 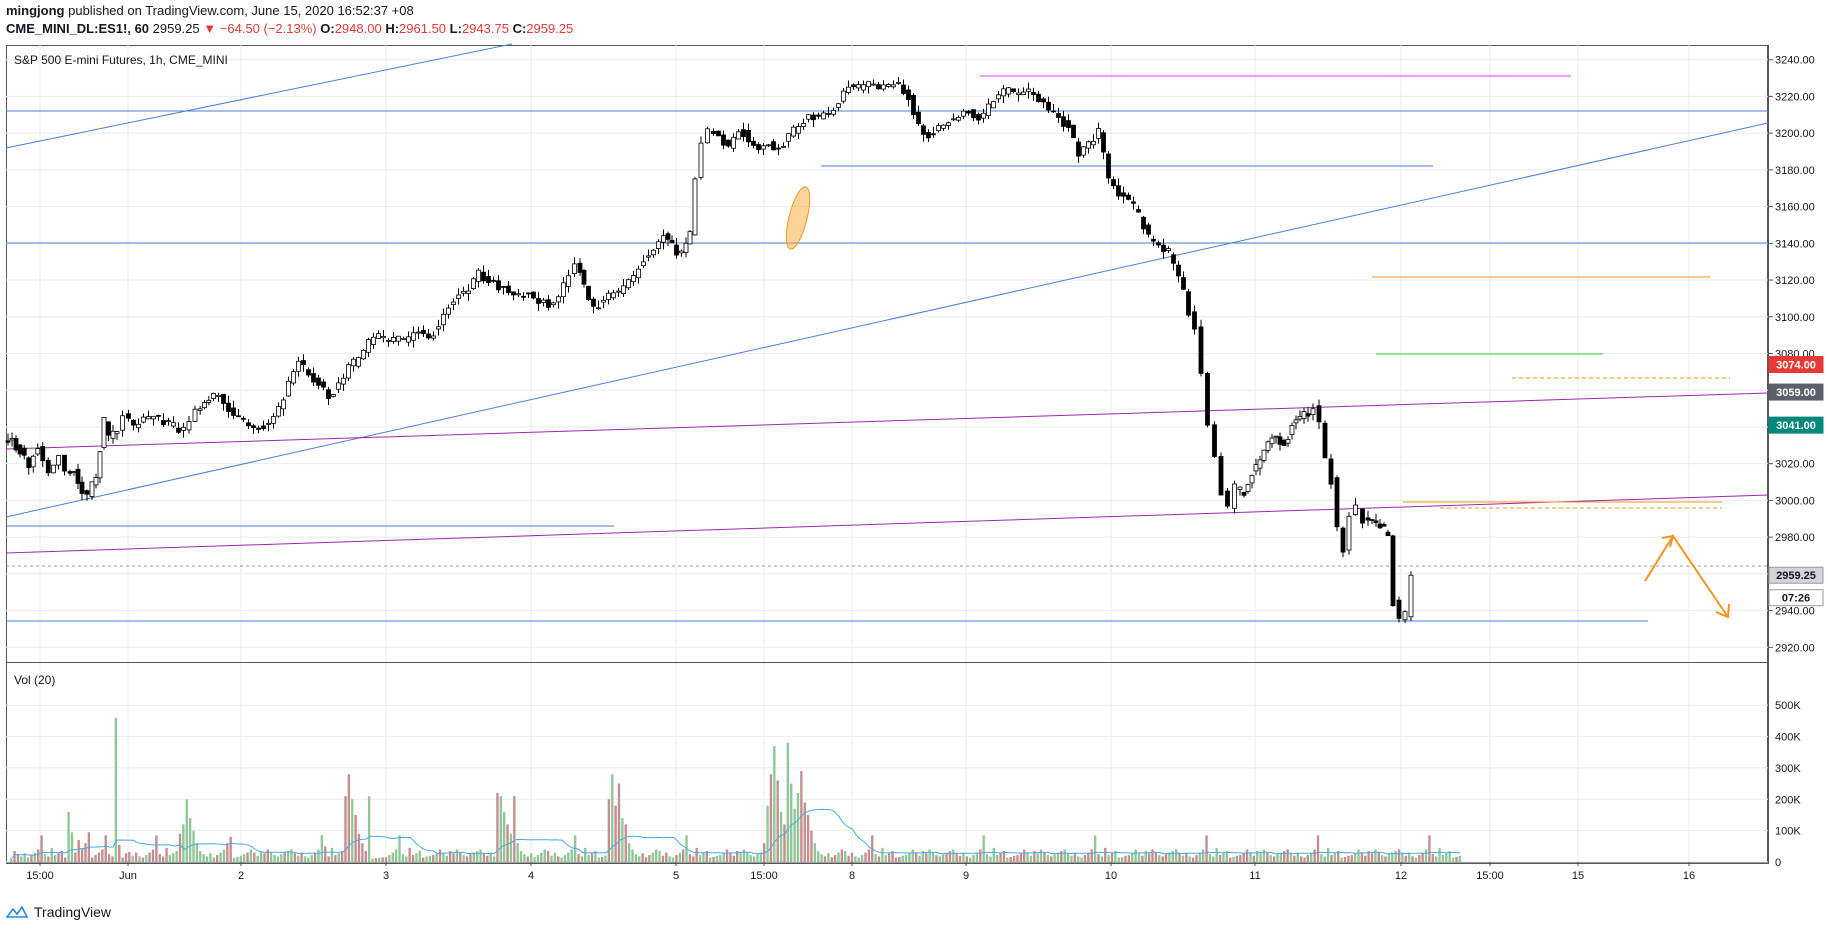 I want to click on price-badge-label: 3059.00, so click(x=1796, y=393).